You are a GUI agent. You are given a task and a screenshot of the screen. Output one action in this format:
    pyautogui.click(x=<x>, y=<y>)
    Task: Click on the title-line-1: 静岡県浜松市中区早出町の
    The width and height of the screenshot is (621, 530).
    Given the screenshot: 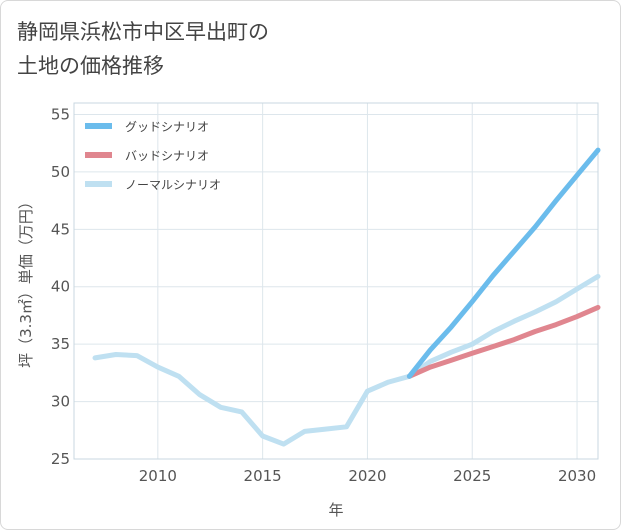 What is the action you would take?
    pyautogui.click(x=143, y=32)
    